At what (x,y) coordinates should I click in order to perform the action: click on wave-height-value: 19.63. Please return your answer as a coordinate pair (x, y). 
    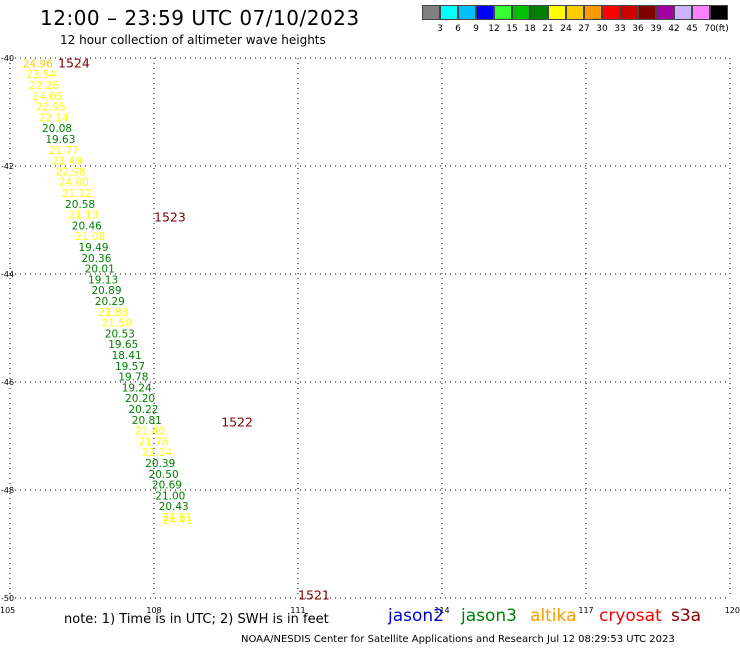
    Looking at the image, I should click on (60, 140).